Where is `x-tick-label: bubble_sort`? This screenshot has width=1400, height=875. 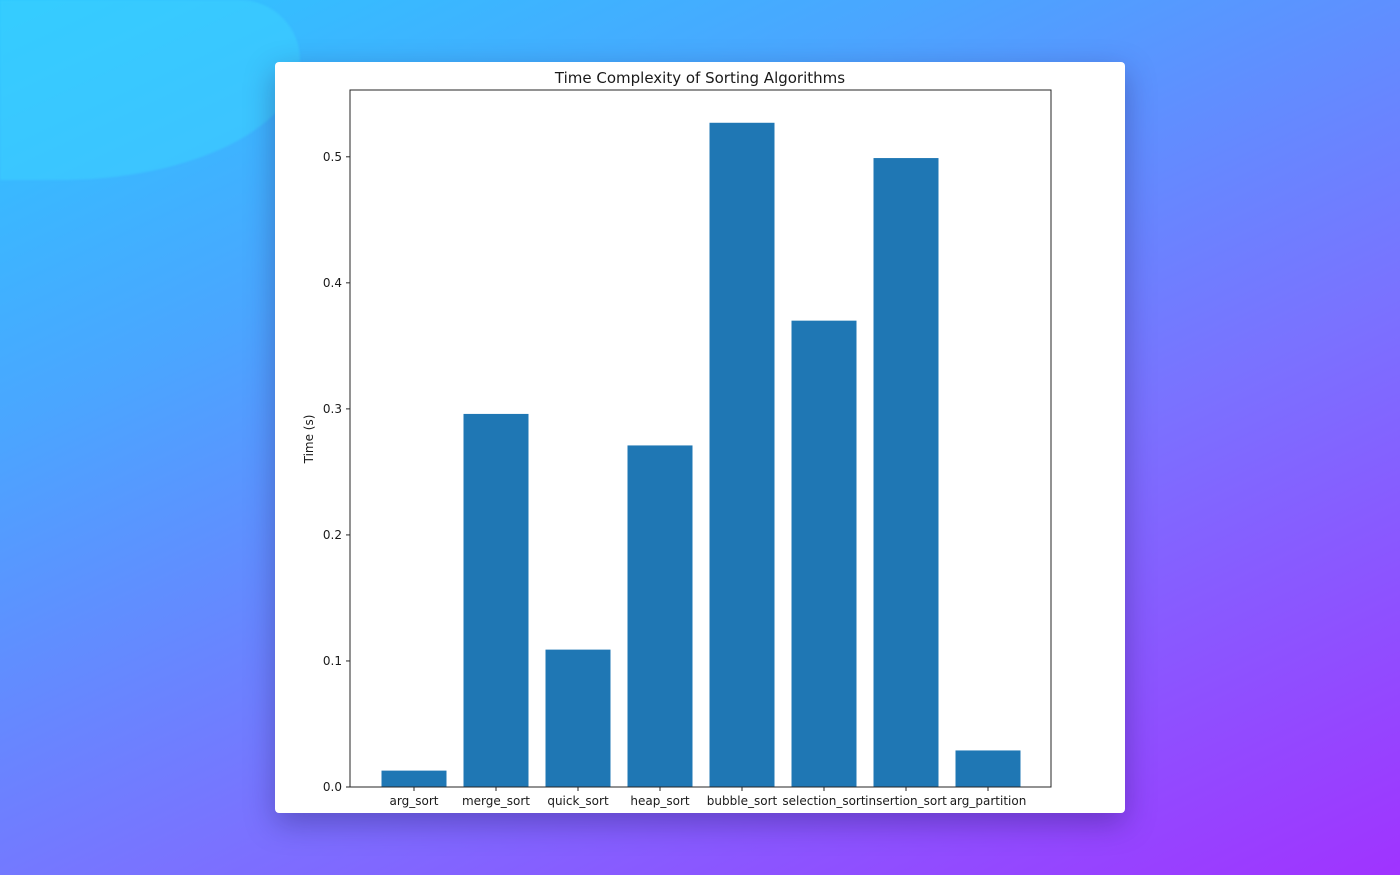 x-tick-label: bubble_sort is located at coordinates (742, 801).